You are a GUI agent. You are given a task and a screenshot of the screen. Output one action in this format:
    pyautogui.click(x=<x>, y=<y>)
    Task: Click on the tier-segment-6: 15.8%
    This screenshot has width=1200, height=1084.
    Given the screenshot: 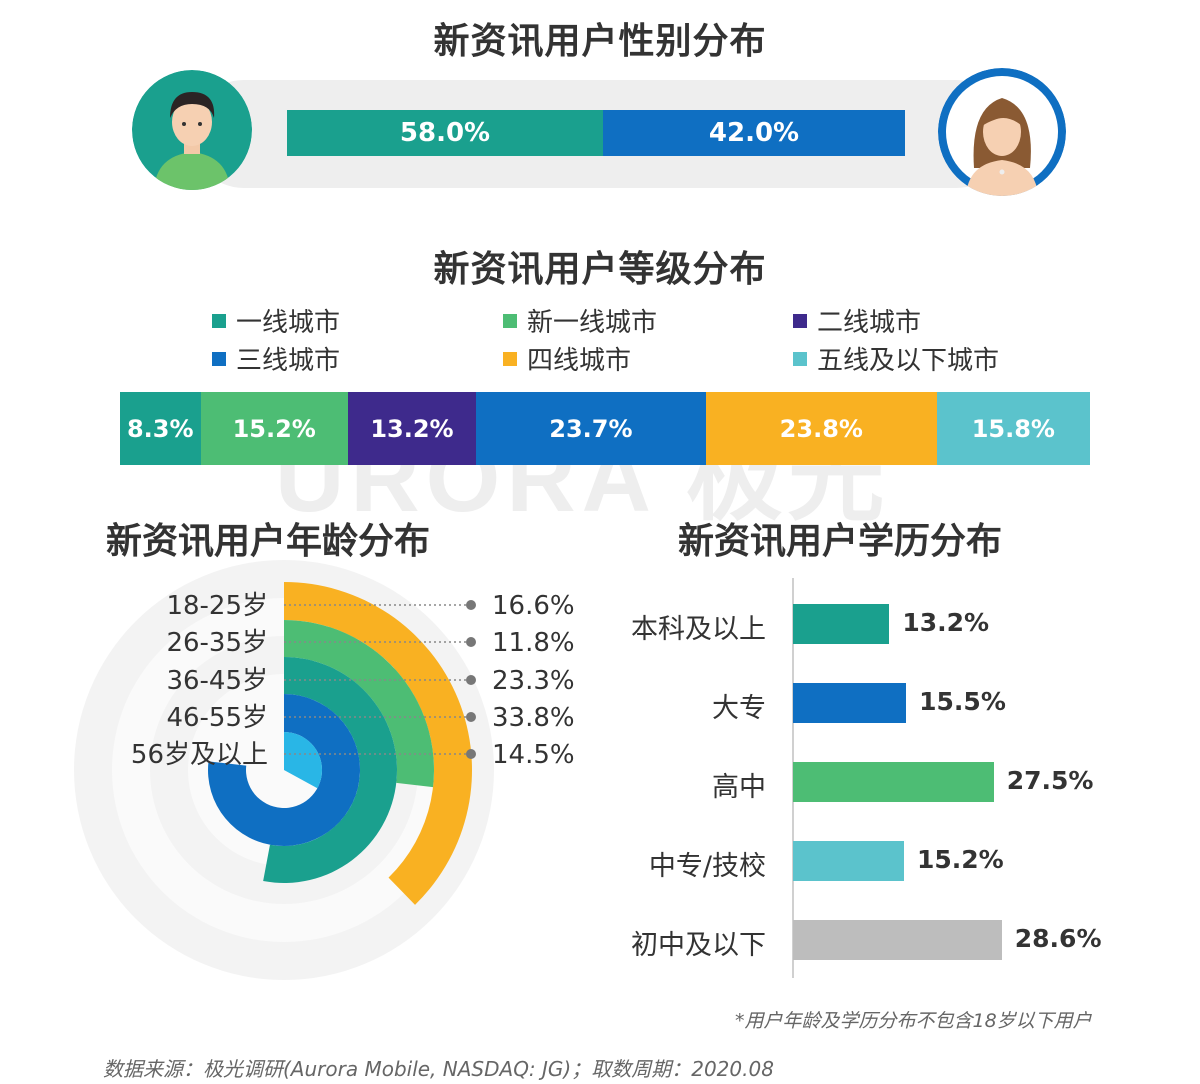 What is the action you would take?
    pyautogui.click(x=1013, y=428)
    